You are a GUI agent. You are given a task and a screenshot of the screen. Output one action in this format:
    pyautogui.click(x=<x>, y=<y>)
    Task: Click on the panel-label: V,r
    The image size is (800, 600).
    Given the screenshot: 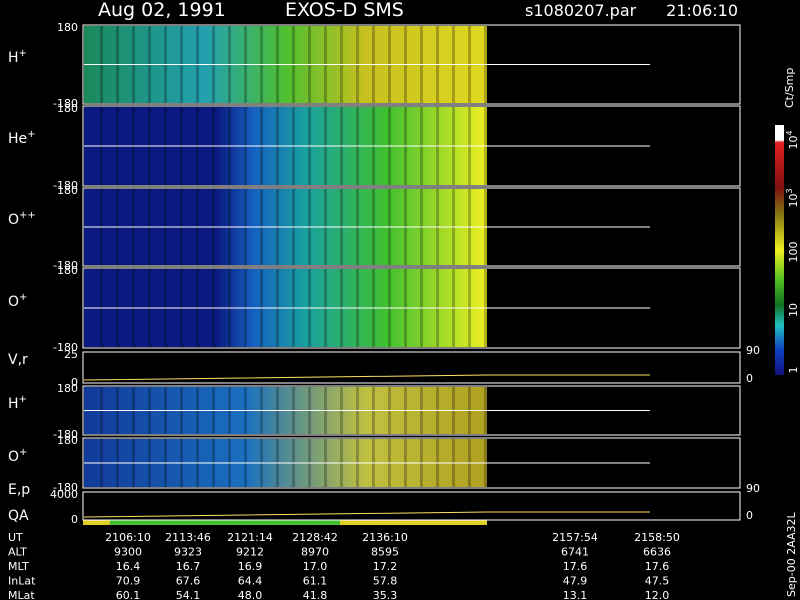 What is the action you would take?
    pyautogui.click(x=18, y=360)
    